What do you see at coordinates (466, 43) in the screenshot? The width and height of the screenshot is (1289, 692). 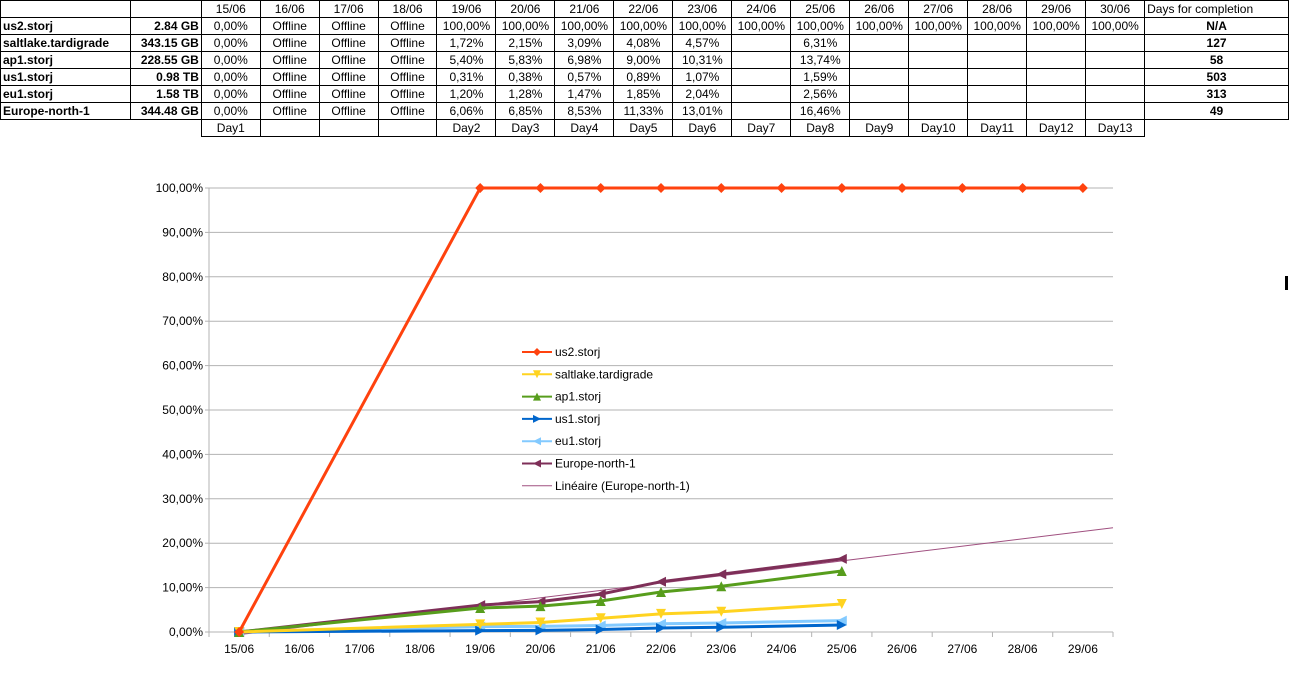 I see `progress-cell: 1,72%` at bounding box center [466, 43].